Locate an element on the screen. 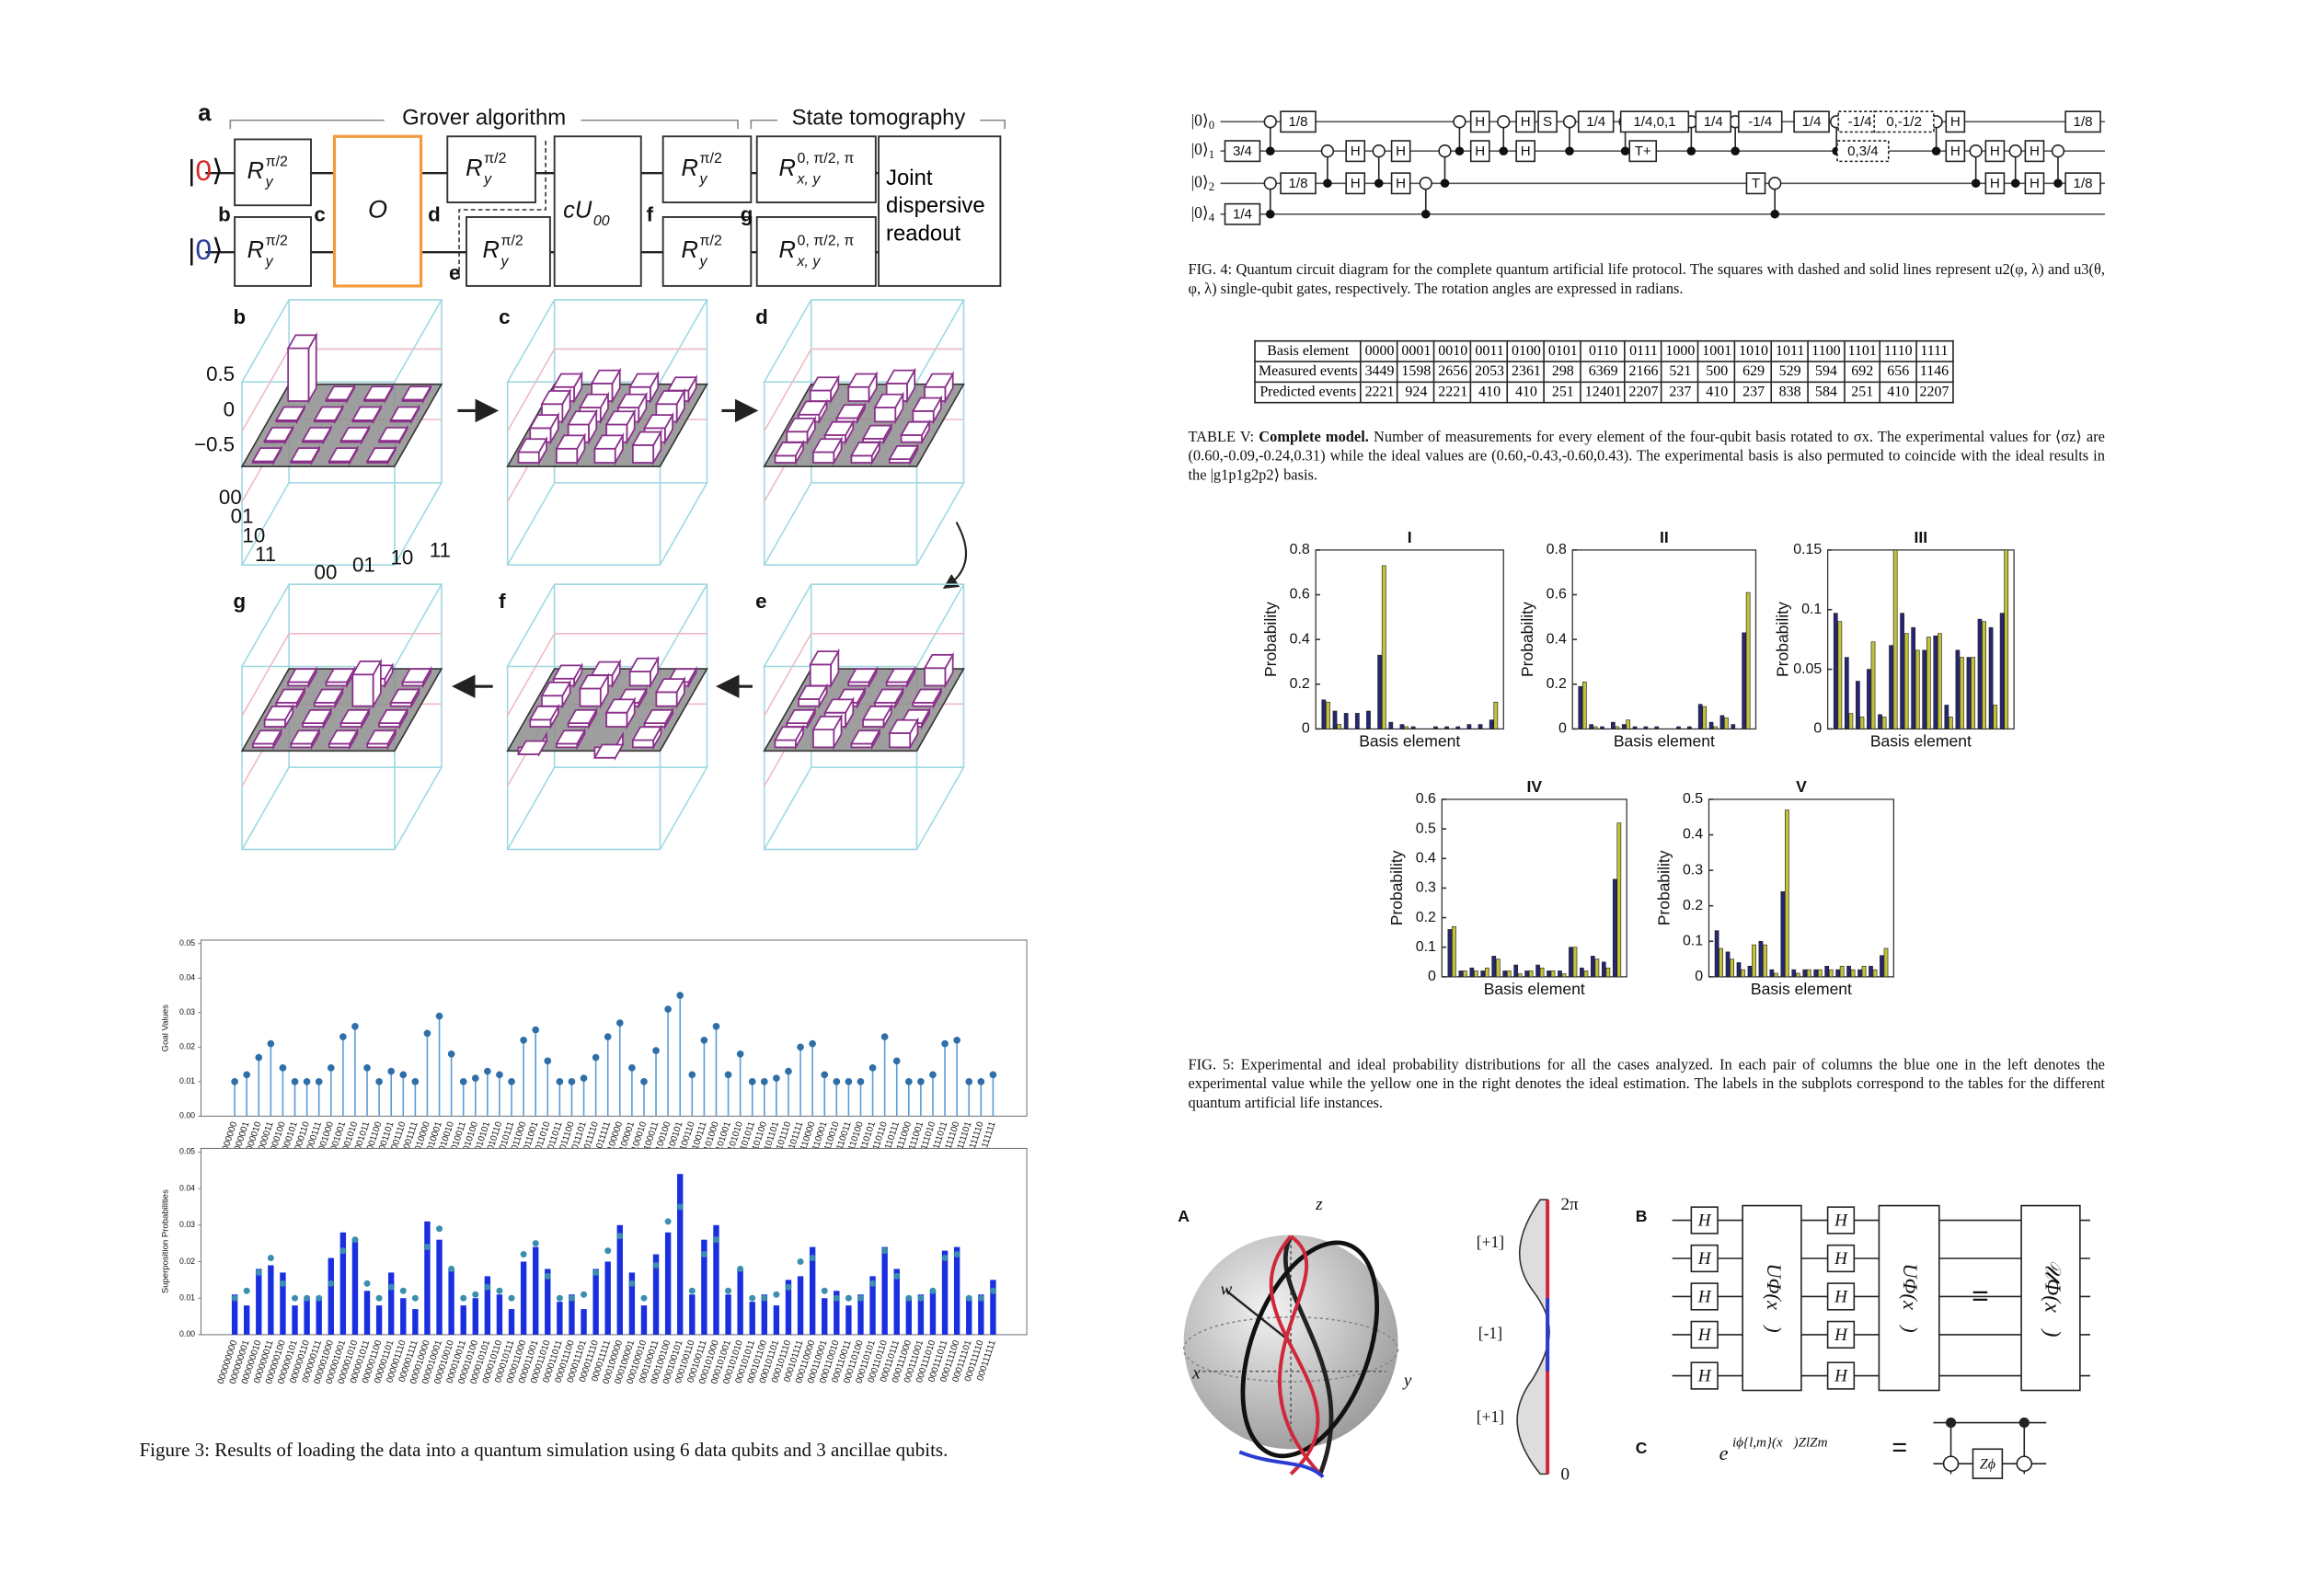 This screenshot has width=2300, height=1596. table-cell: 2656 is located at coordinates (1452, 373).